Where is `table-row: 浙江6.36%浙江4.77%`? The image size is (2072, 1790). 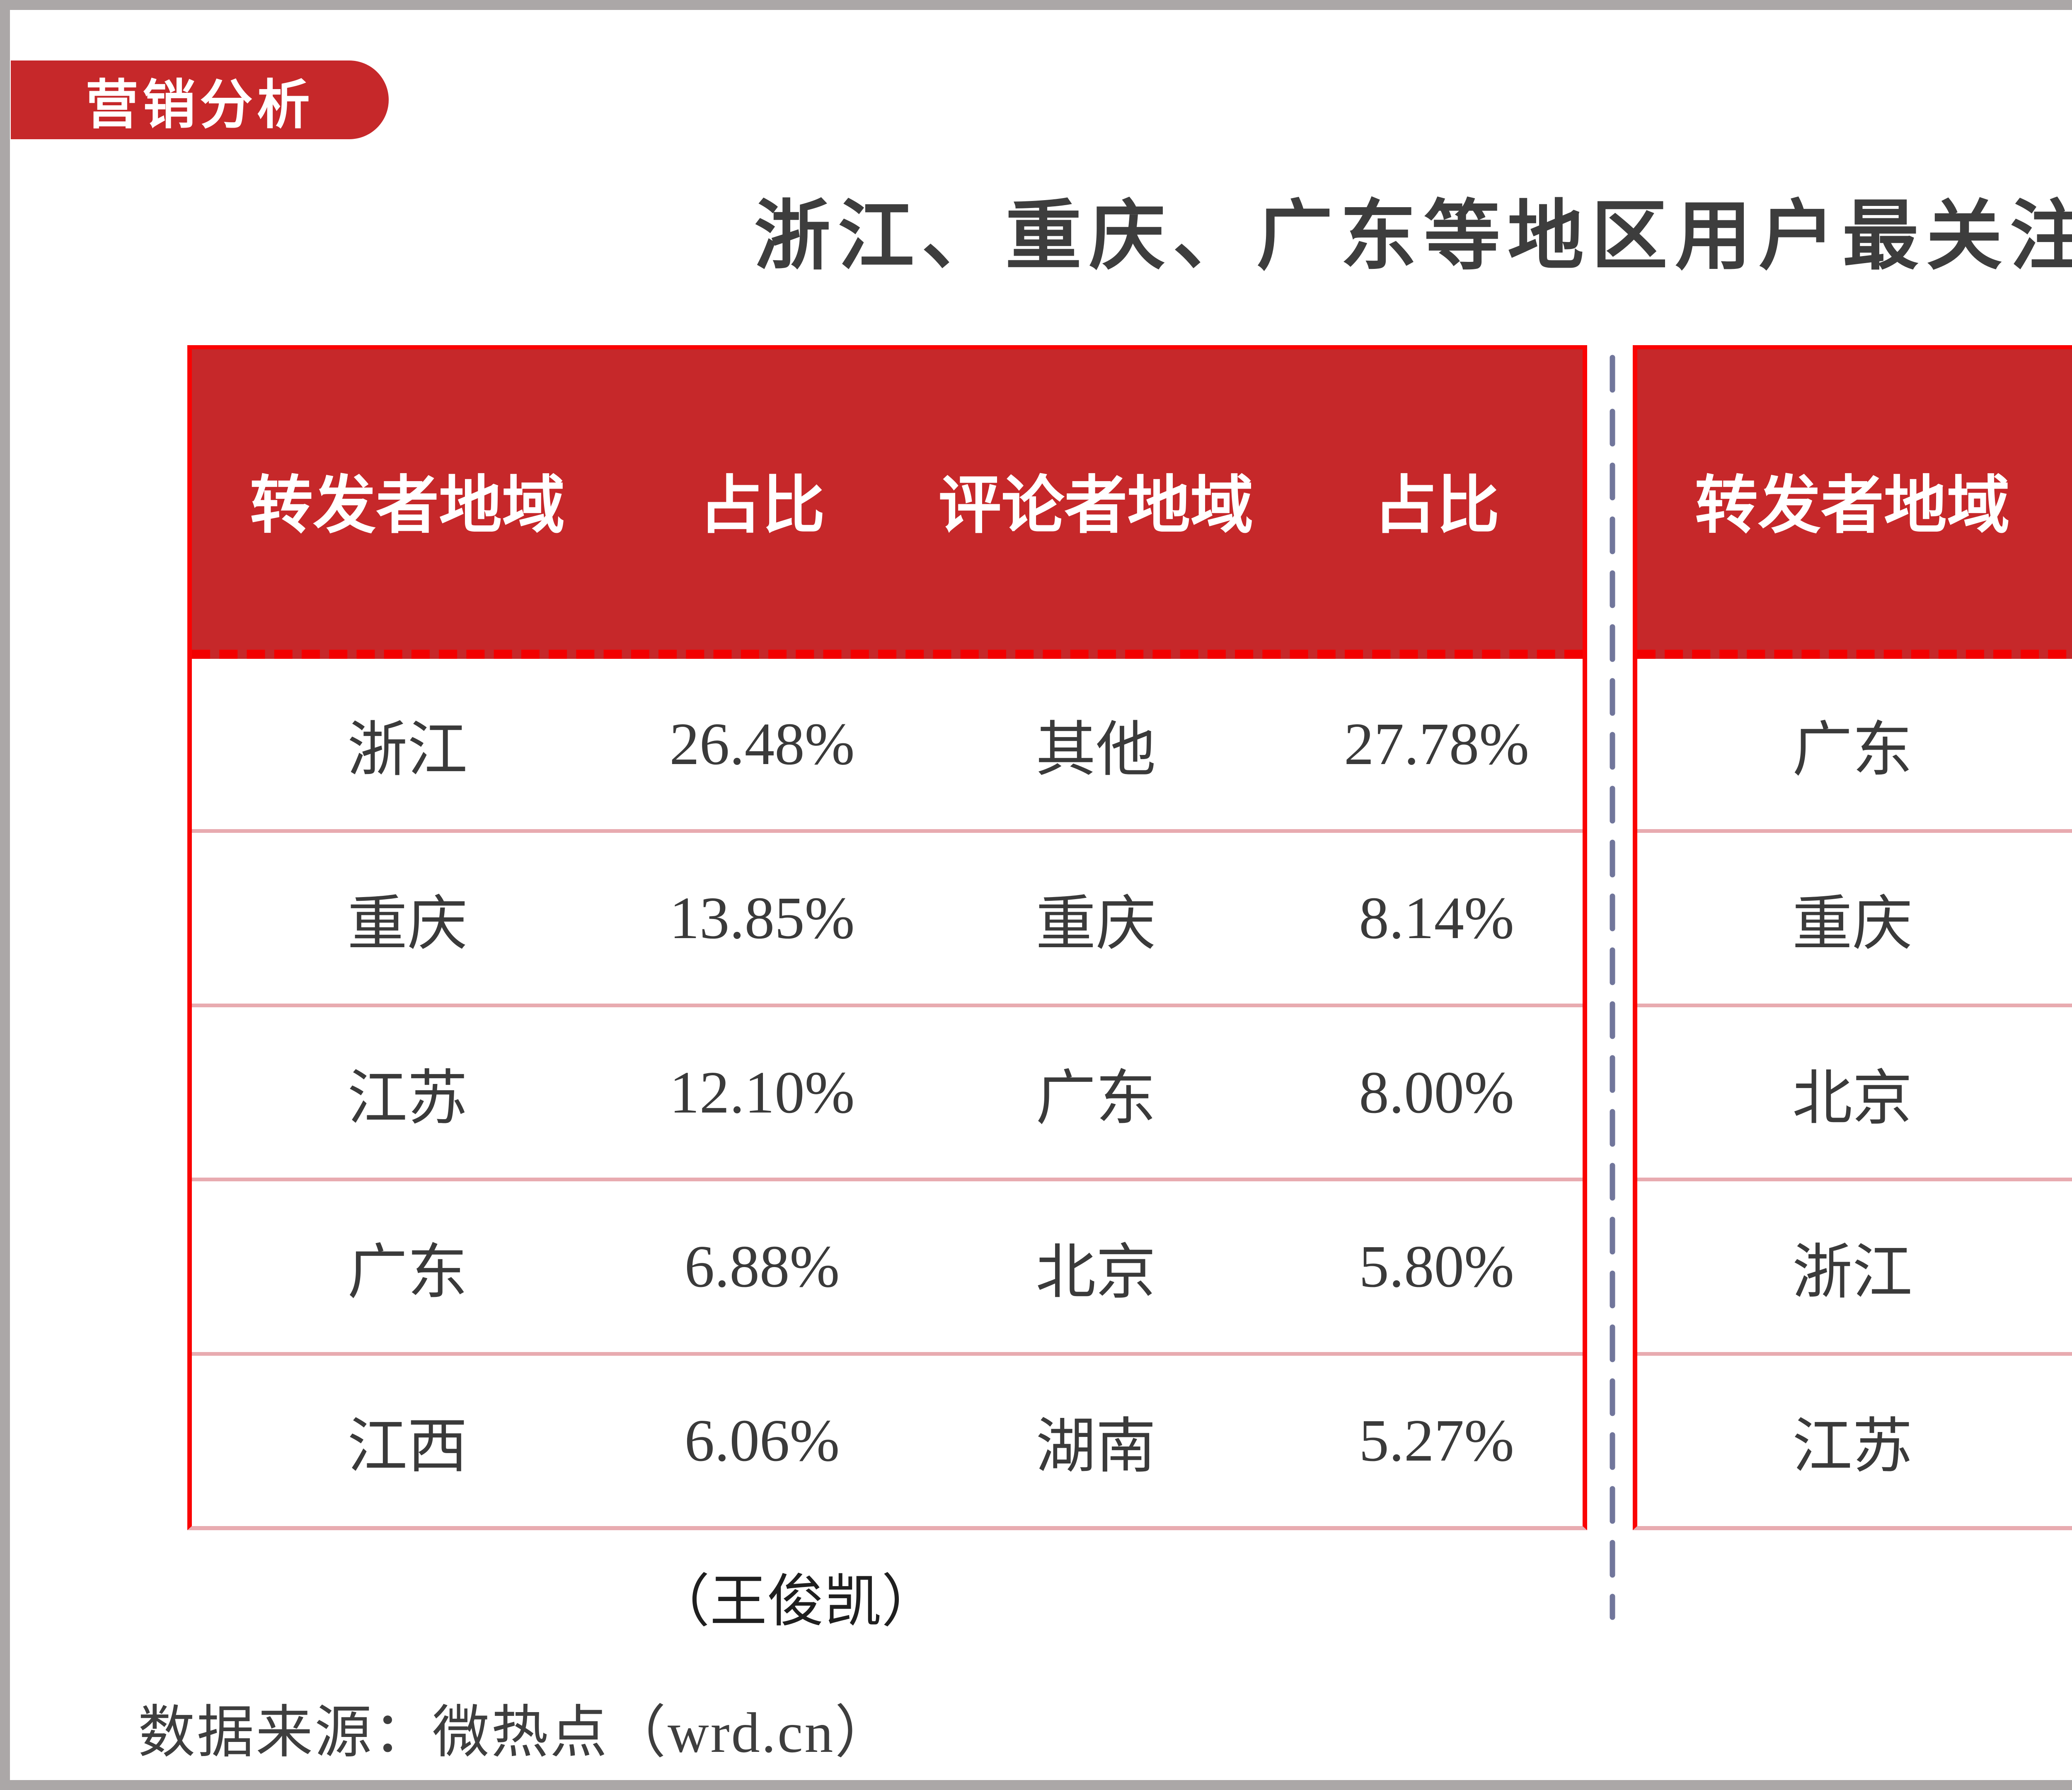 table-row: 浙江6.36%浙江4.77% is located at coordinates (1854, 1265).